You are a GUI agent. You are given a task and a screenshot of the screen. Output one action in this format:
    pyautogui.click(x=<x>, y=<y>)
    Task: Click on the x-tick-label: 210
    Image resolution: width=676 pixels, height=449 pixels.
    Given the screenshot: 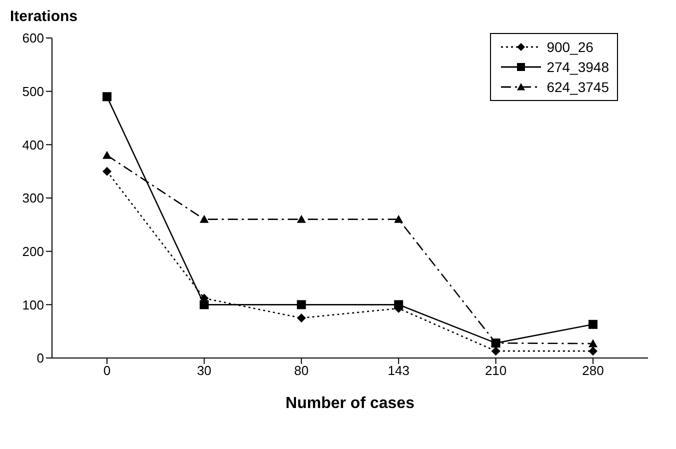 What is the action you would take?
    pyautogui.click(x=495, y=370)
    